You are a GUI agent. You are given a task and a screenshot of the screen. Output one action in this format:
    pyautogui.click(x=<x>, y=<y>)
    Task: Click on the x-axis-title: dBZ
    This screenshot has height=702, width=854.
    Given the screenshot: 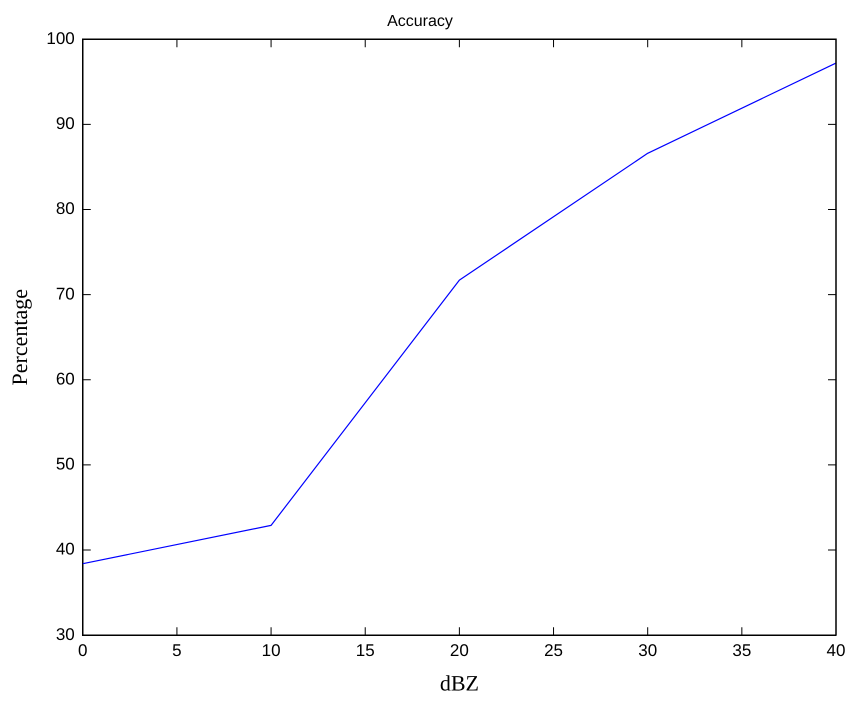 What is the action you would take?
    pyautogui.click(x=459, y=683)
    